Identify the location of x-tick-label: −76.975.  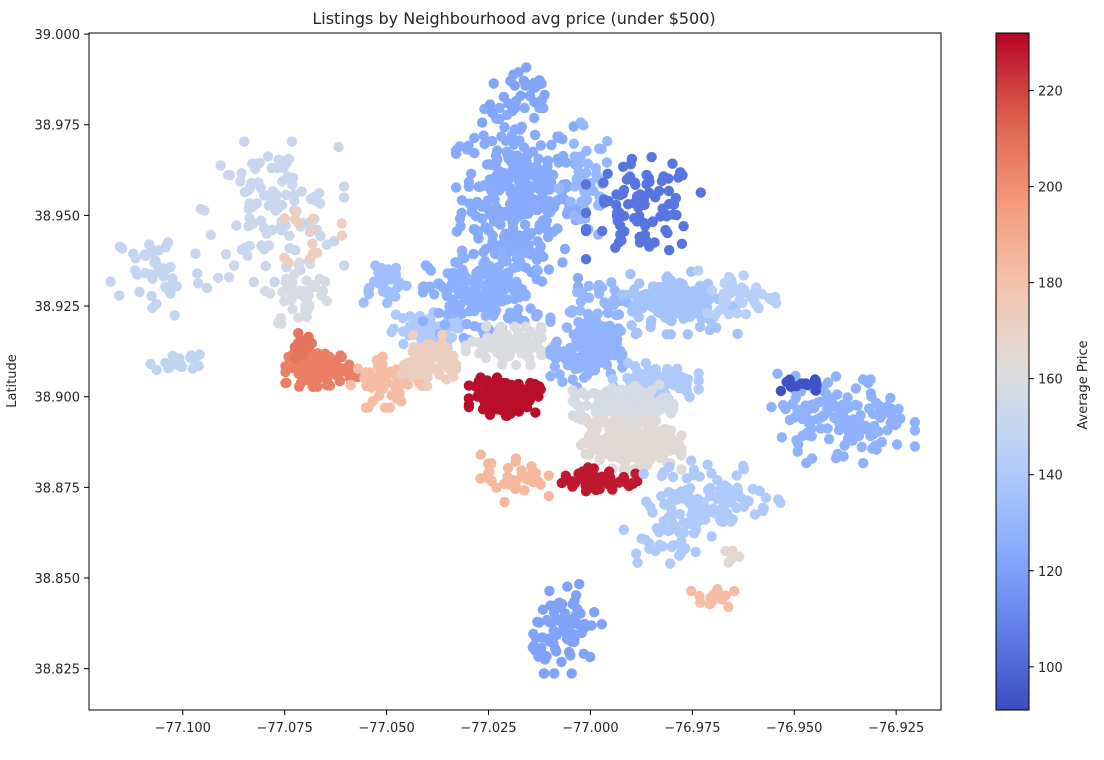
(692, 728).